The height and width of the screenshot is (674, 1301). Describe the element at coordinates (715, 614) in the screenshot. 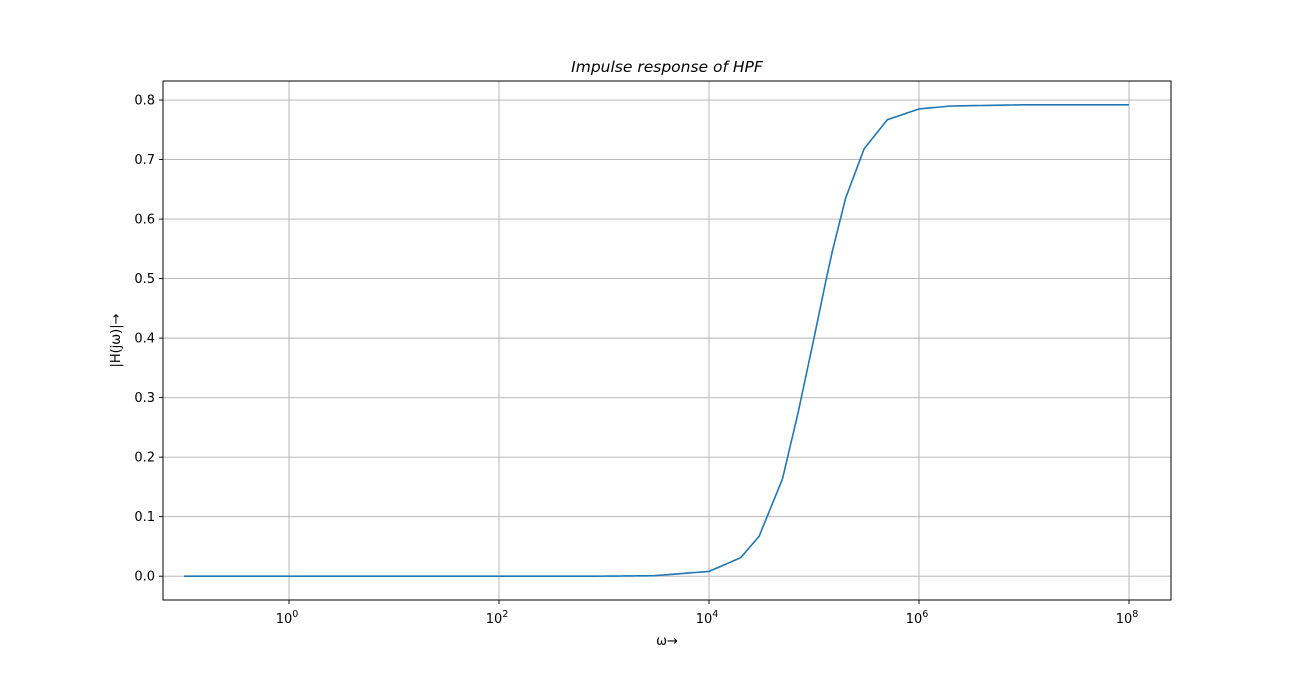

I see `x-tick-exponent: 4` at that location.